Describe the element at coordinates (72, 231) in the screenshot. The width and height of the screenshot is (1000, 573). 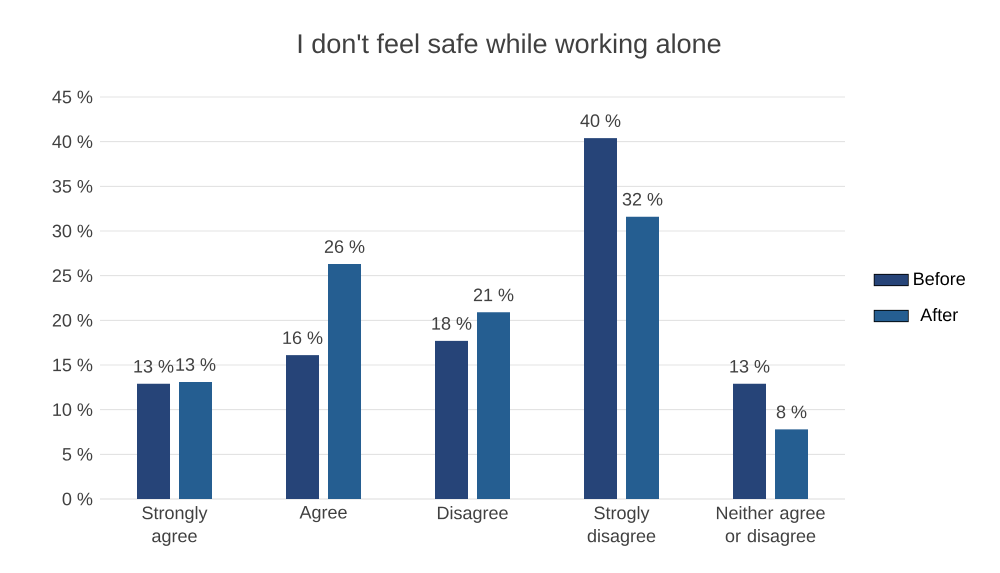
I see `y-tick-label: 30 %` at that location.